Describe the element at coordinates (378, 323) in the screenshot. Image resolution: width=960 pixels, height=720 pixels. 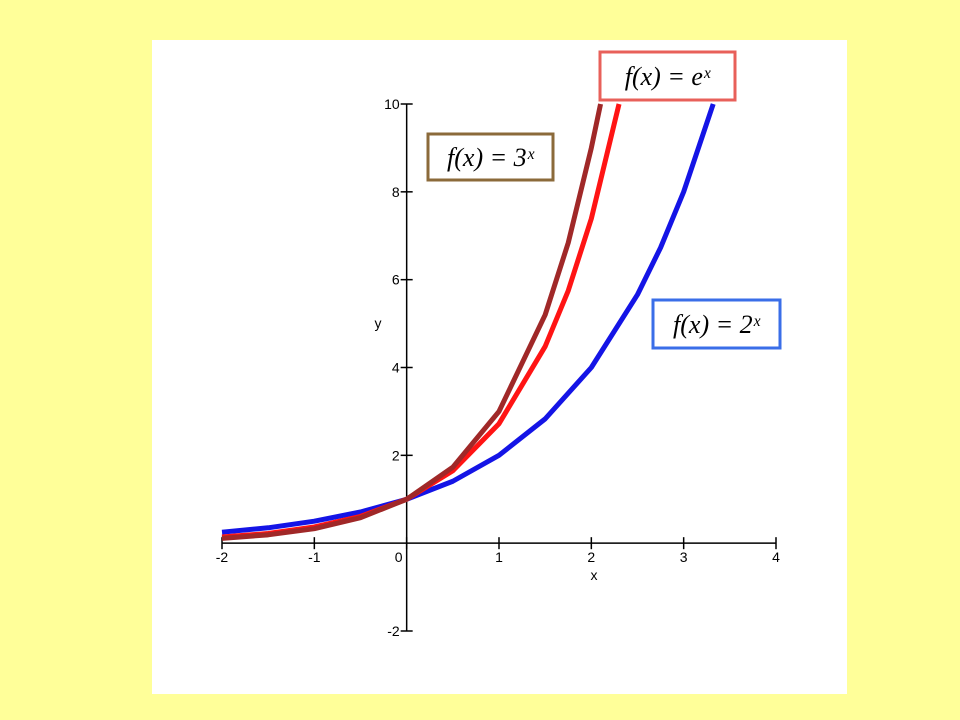
I see `y-axis-label: y` at that location.